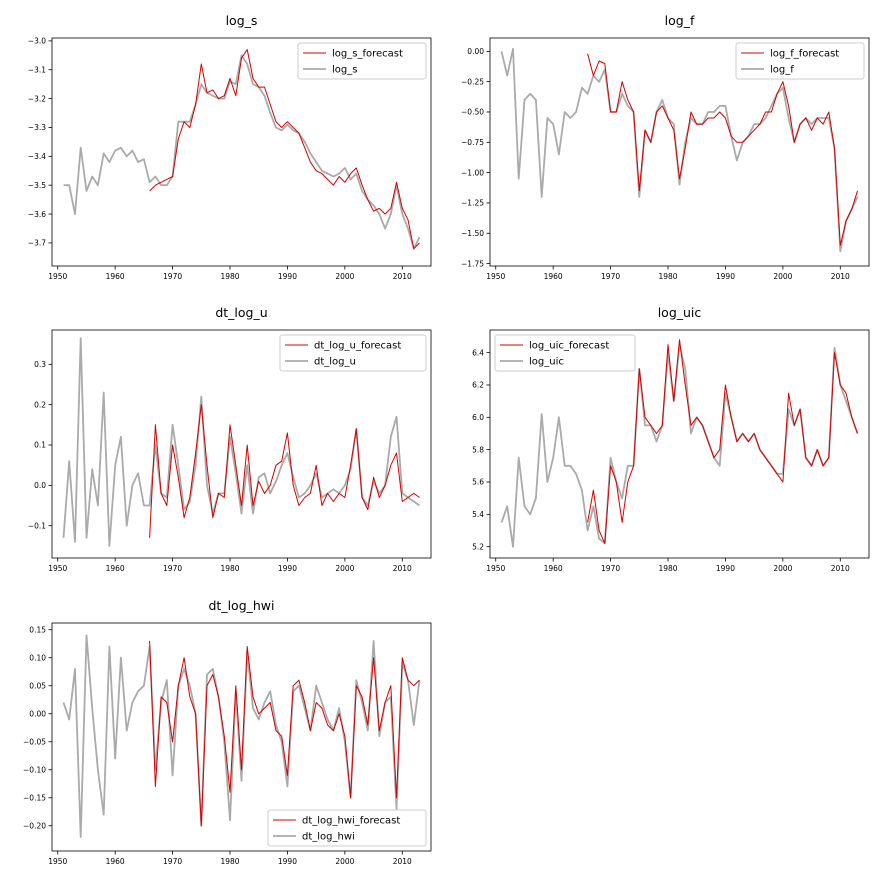 The image size is (885, 885). Describe the element at coordinates (34, 741) in the screenshot. I see `y-tick-label: −0.05` at that location.